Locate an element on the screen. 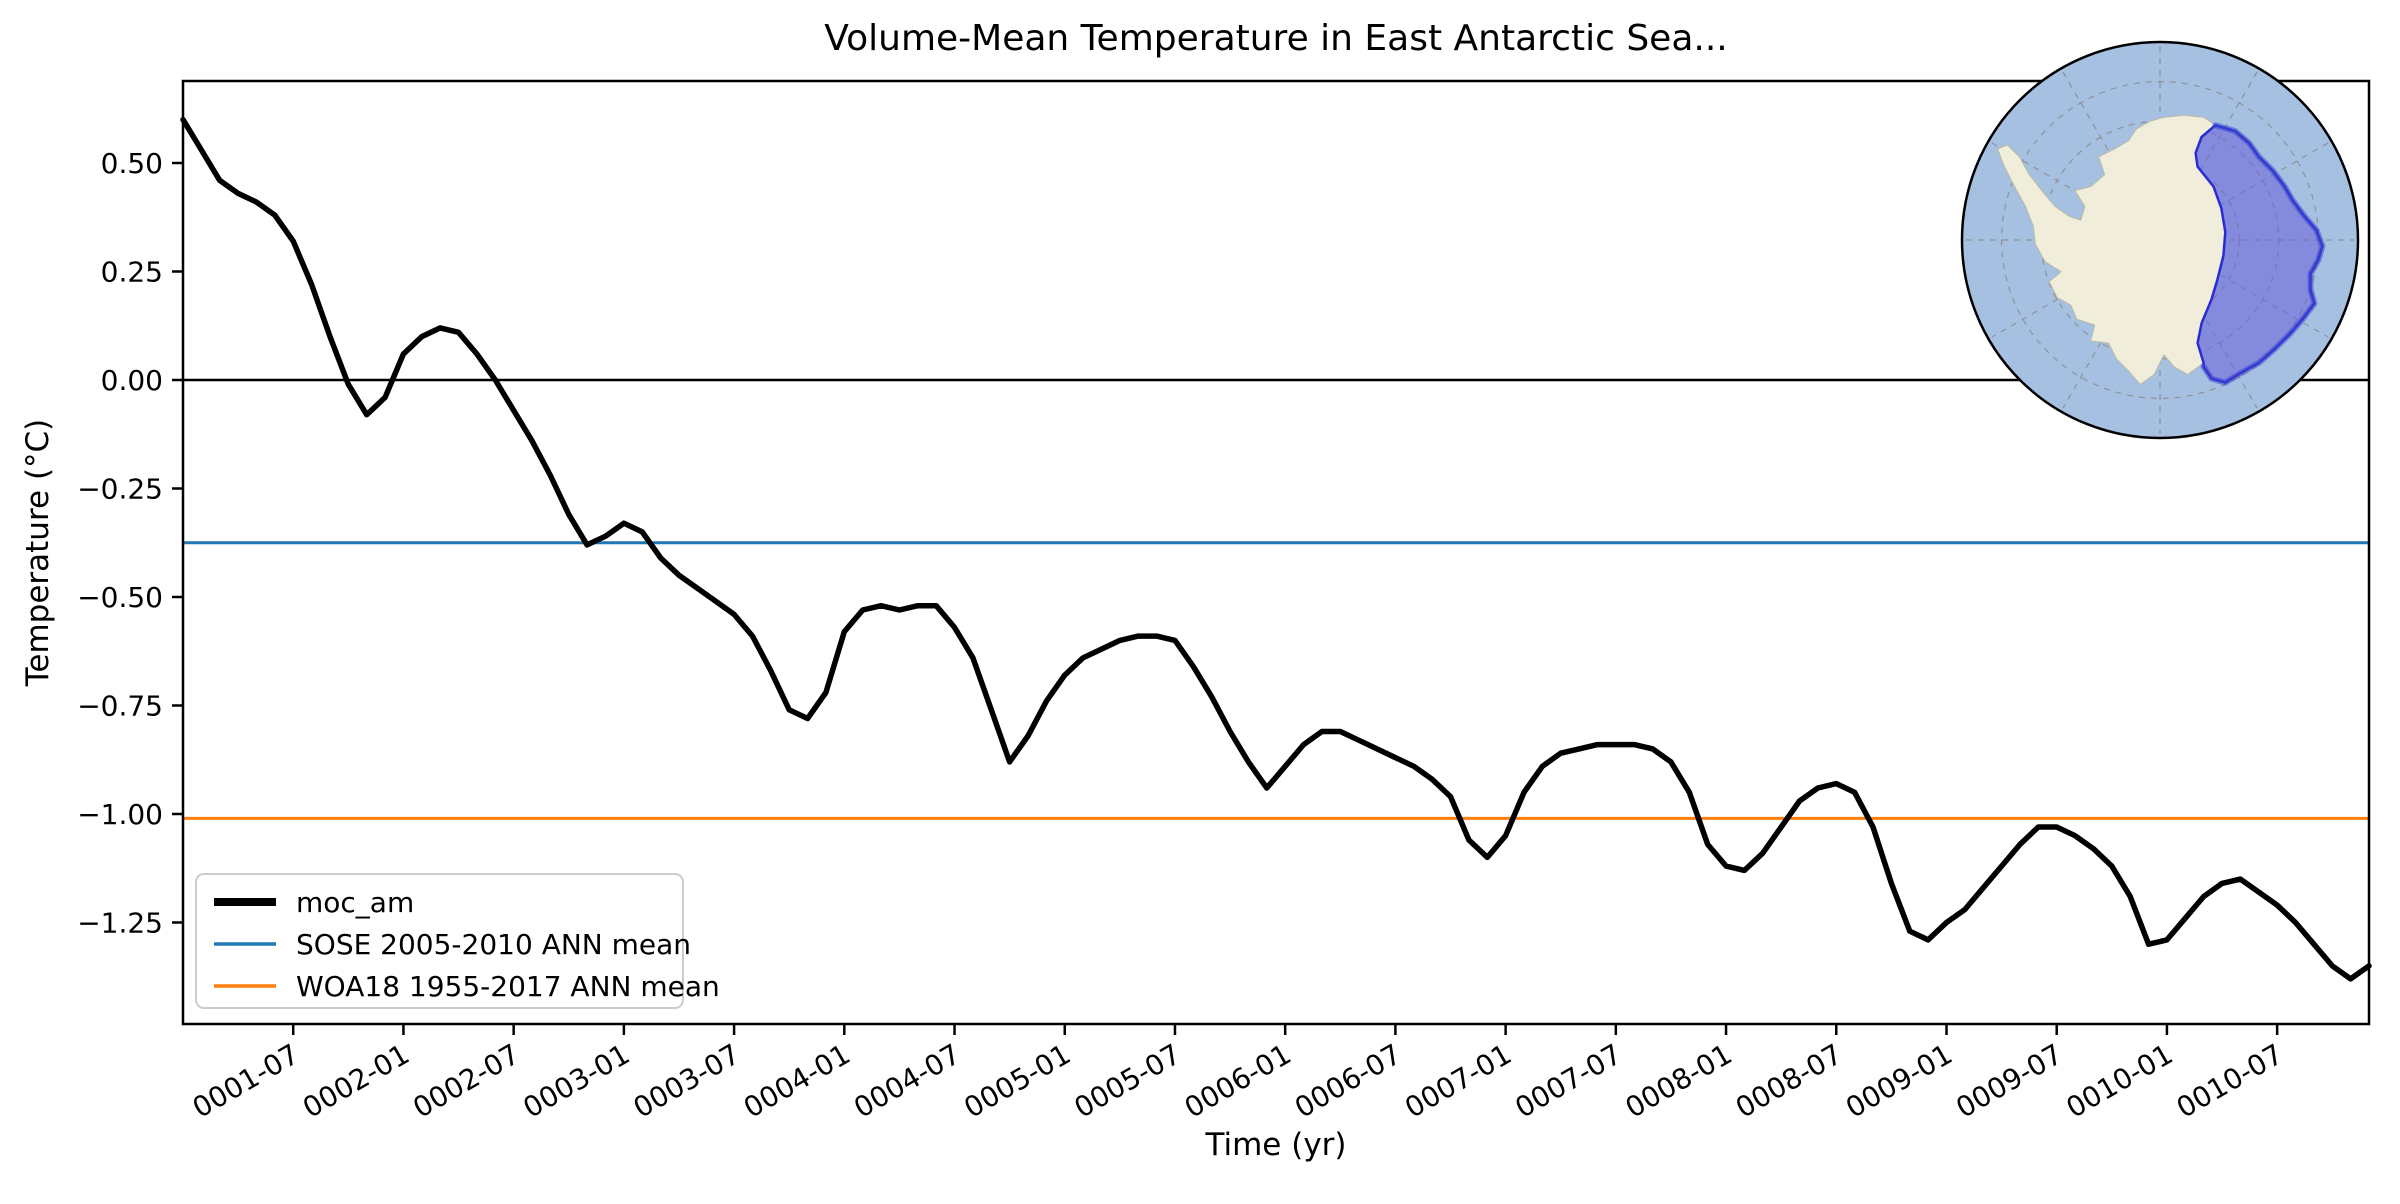  x-axis-label: Time (yr) is located at coordinates (1276, 1145).